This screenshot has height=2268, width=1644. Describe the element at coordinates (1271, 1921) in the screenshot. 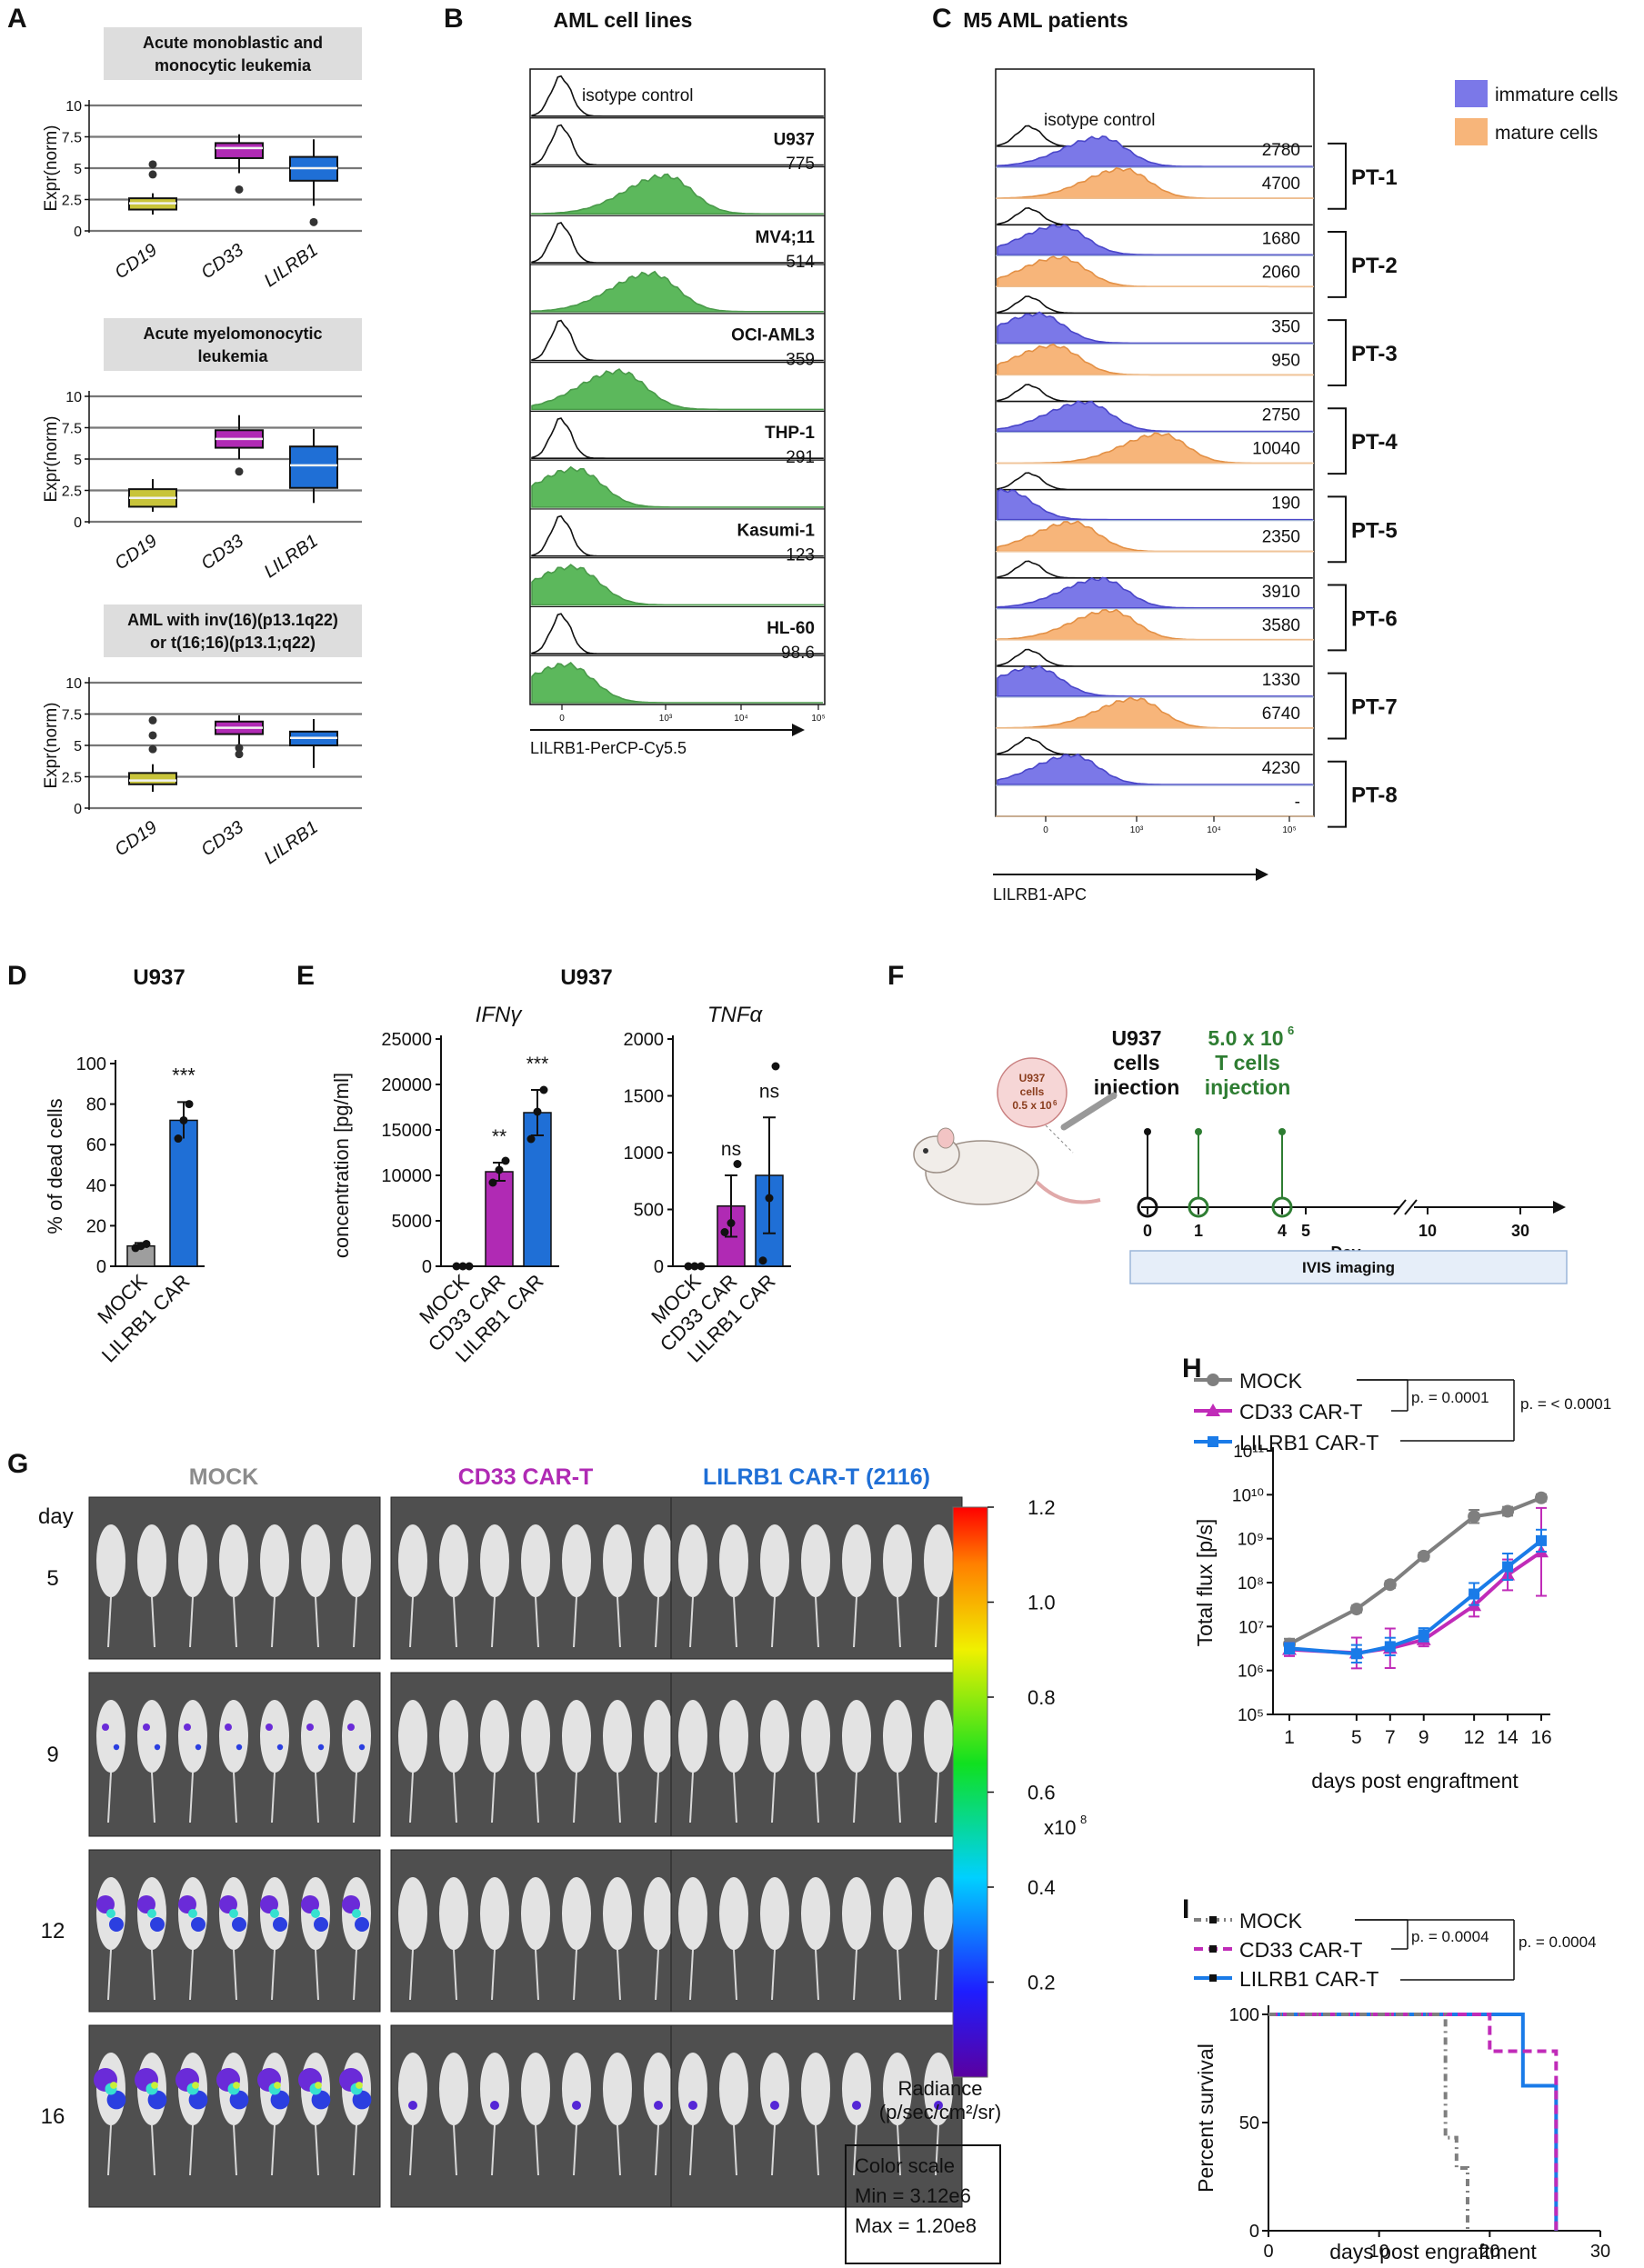

I see `legend-label: MOCK` at that location.